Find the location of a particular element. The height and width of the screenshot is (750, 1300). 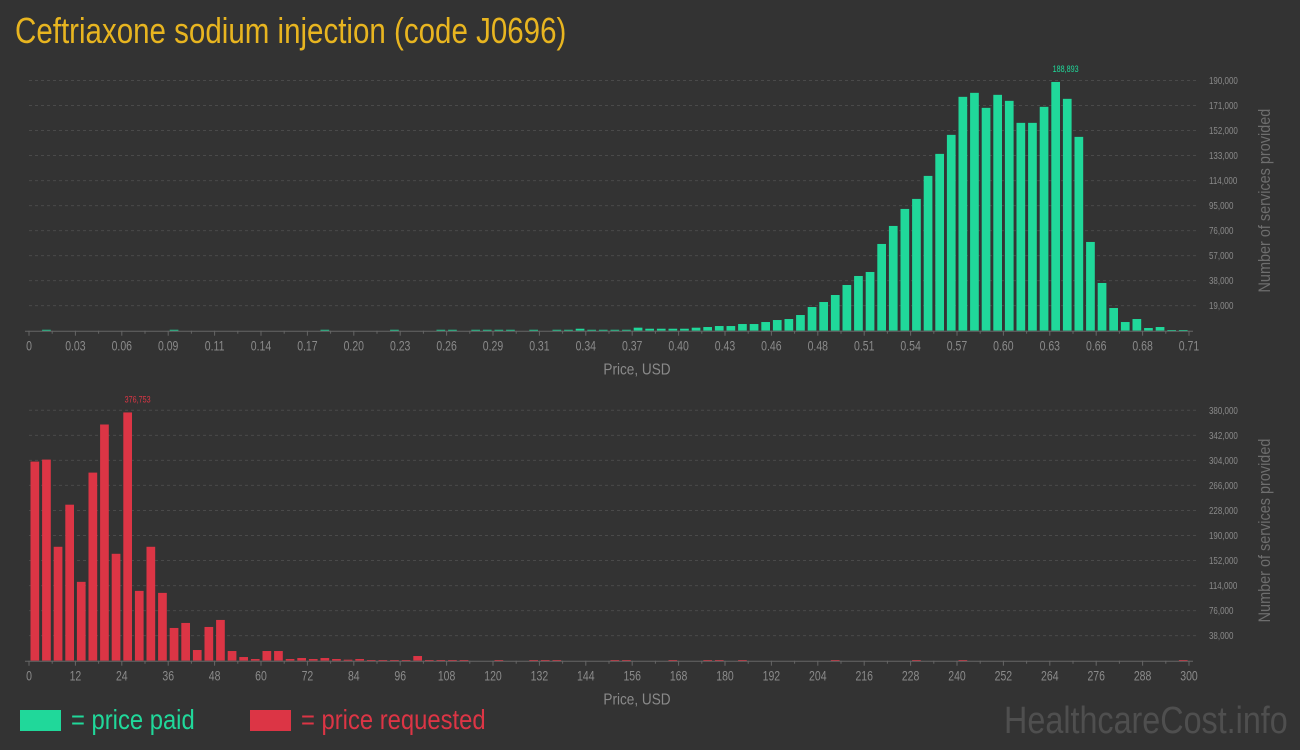

x-tick-label: 0.43 is located at coordinates (725, 346).